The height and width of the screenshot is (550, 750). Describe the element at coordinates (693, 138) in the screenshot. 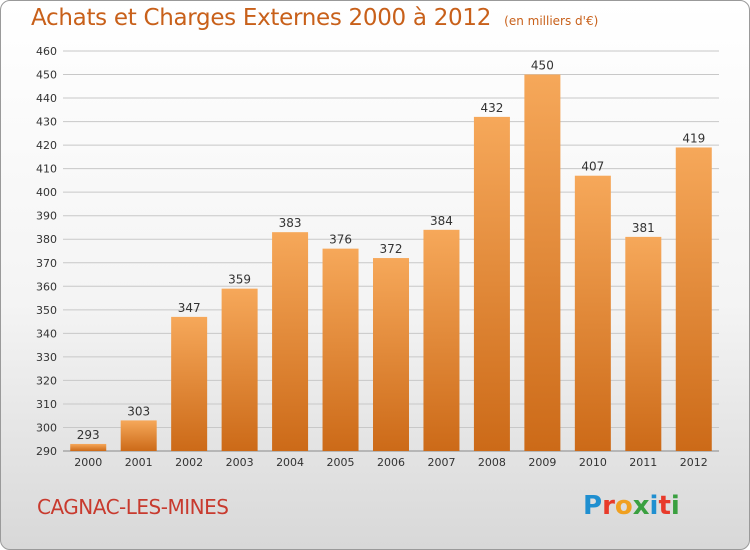

I see `value-label-2012: 419` at that location.